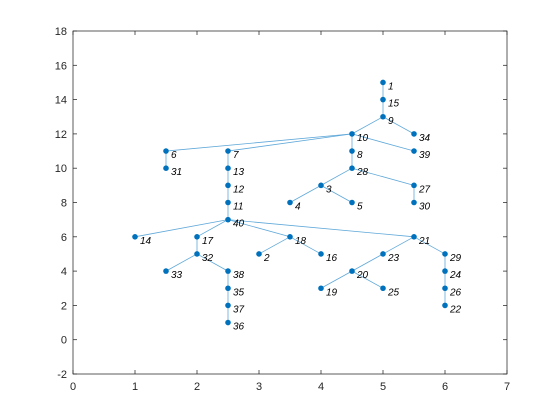  What do you see at coordinates (360, 207) in the screenshot?
I see `node-label-5: 5` at bounding box center [360, 207].